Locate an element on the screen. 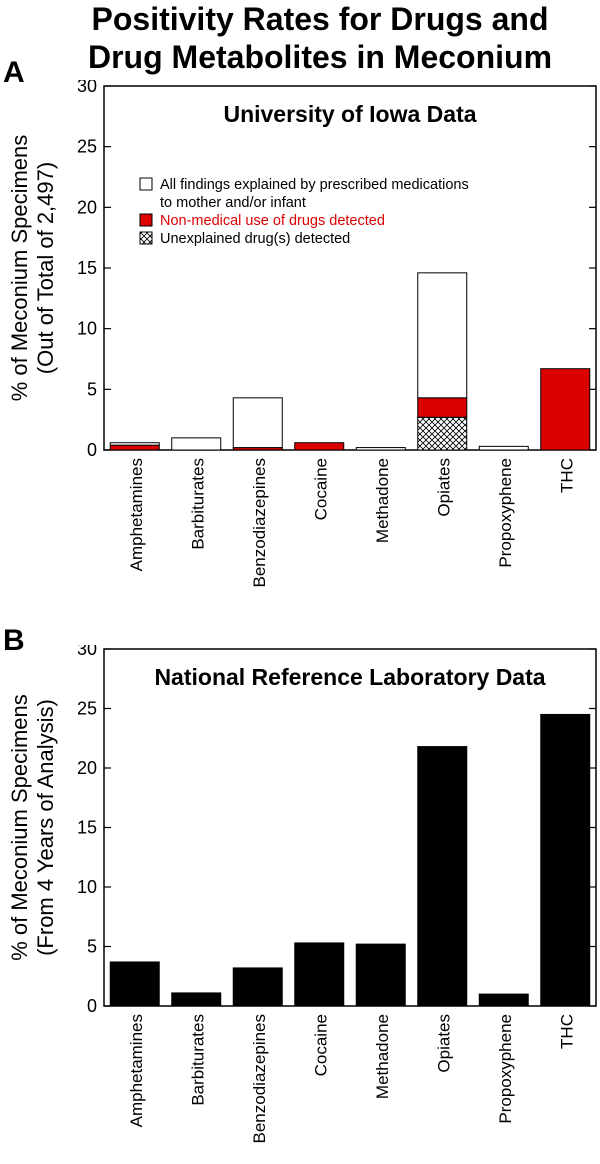  chart-b-ytick-label-30: 30 is located at coordinates (87, 652).